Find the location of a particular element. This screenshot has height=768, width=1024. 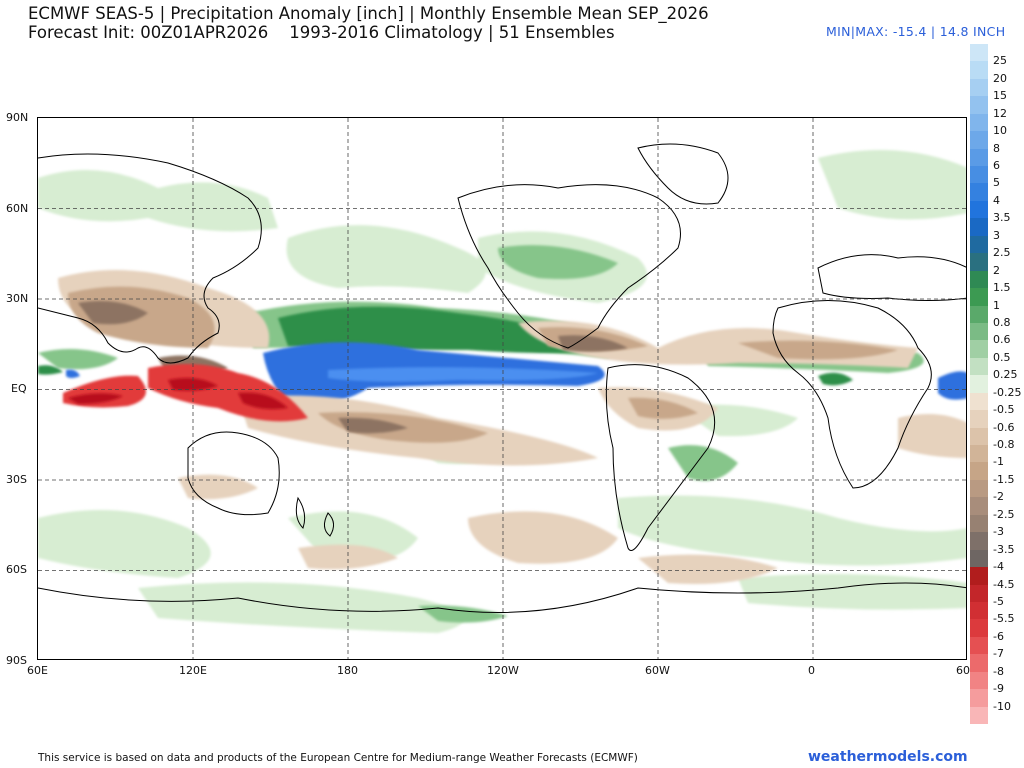

lon-label-60w: 60W is located at coordinates (657, 670).